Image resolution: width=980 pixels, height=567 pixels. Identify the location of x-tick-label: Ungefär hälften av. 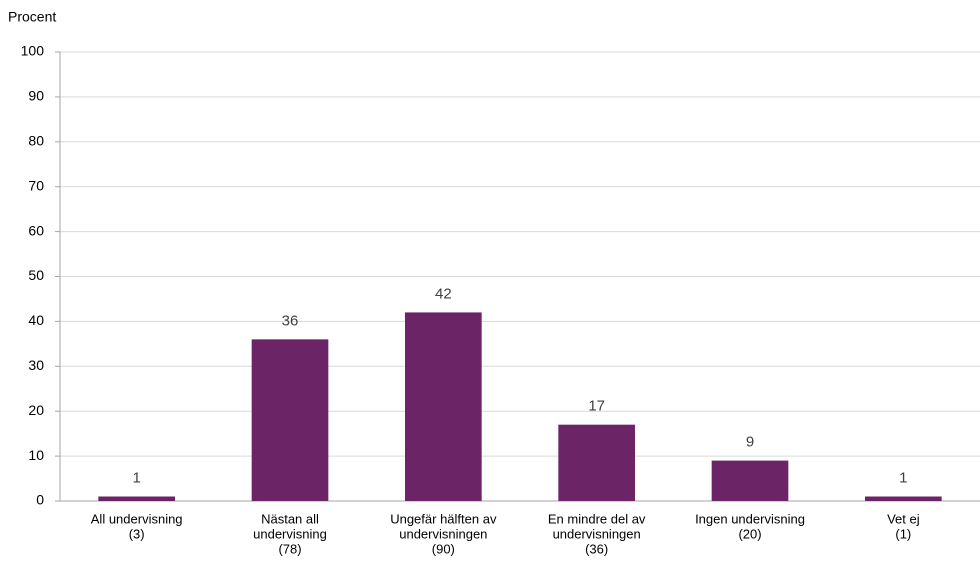
(443, 518).